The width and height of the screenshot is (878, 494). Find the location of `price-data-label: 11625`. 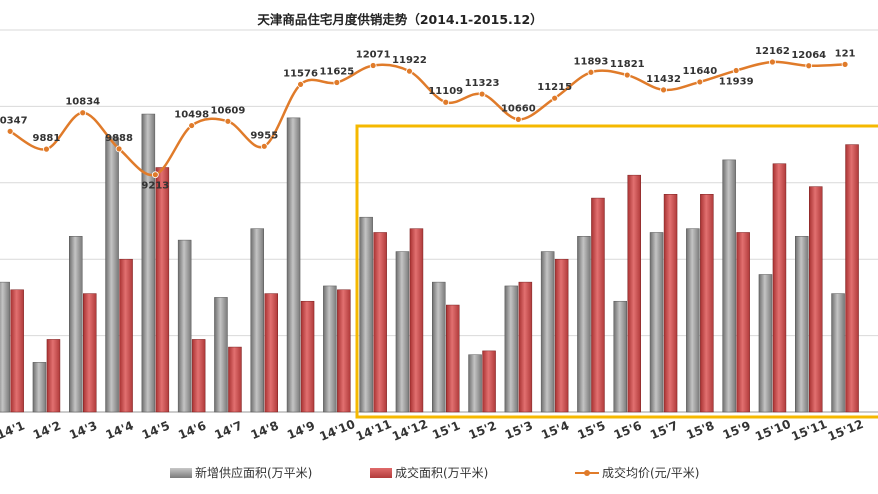

price-data-label: 11625 is located at coordinates (336, 72).